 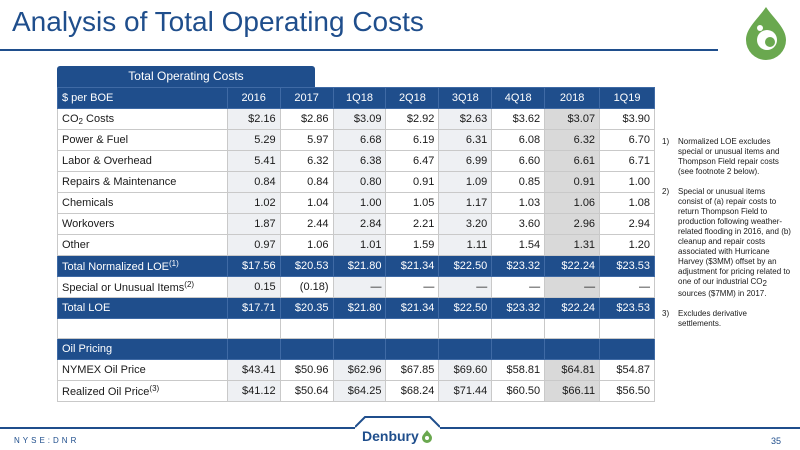 What do you see at coordinates (142, 308) in the screenshot?
I see `row-label: Total LOE` at bounding box center [142, 308].